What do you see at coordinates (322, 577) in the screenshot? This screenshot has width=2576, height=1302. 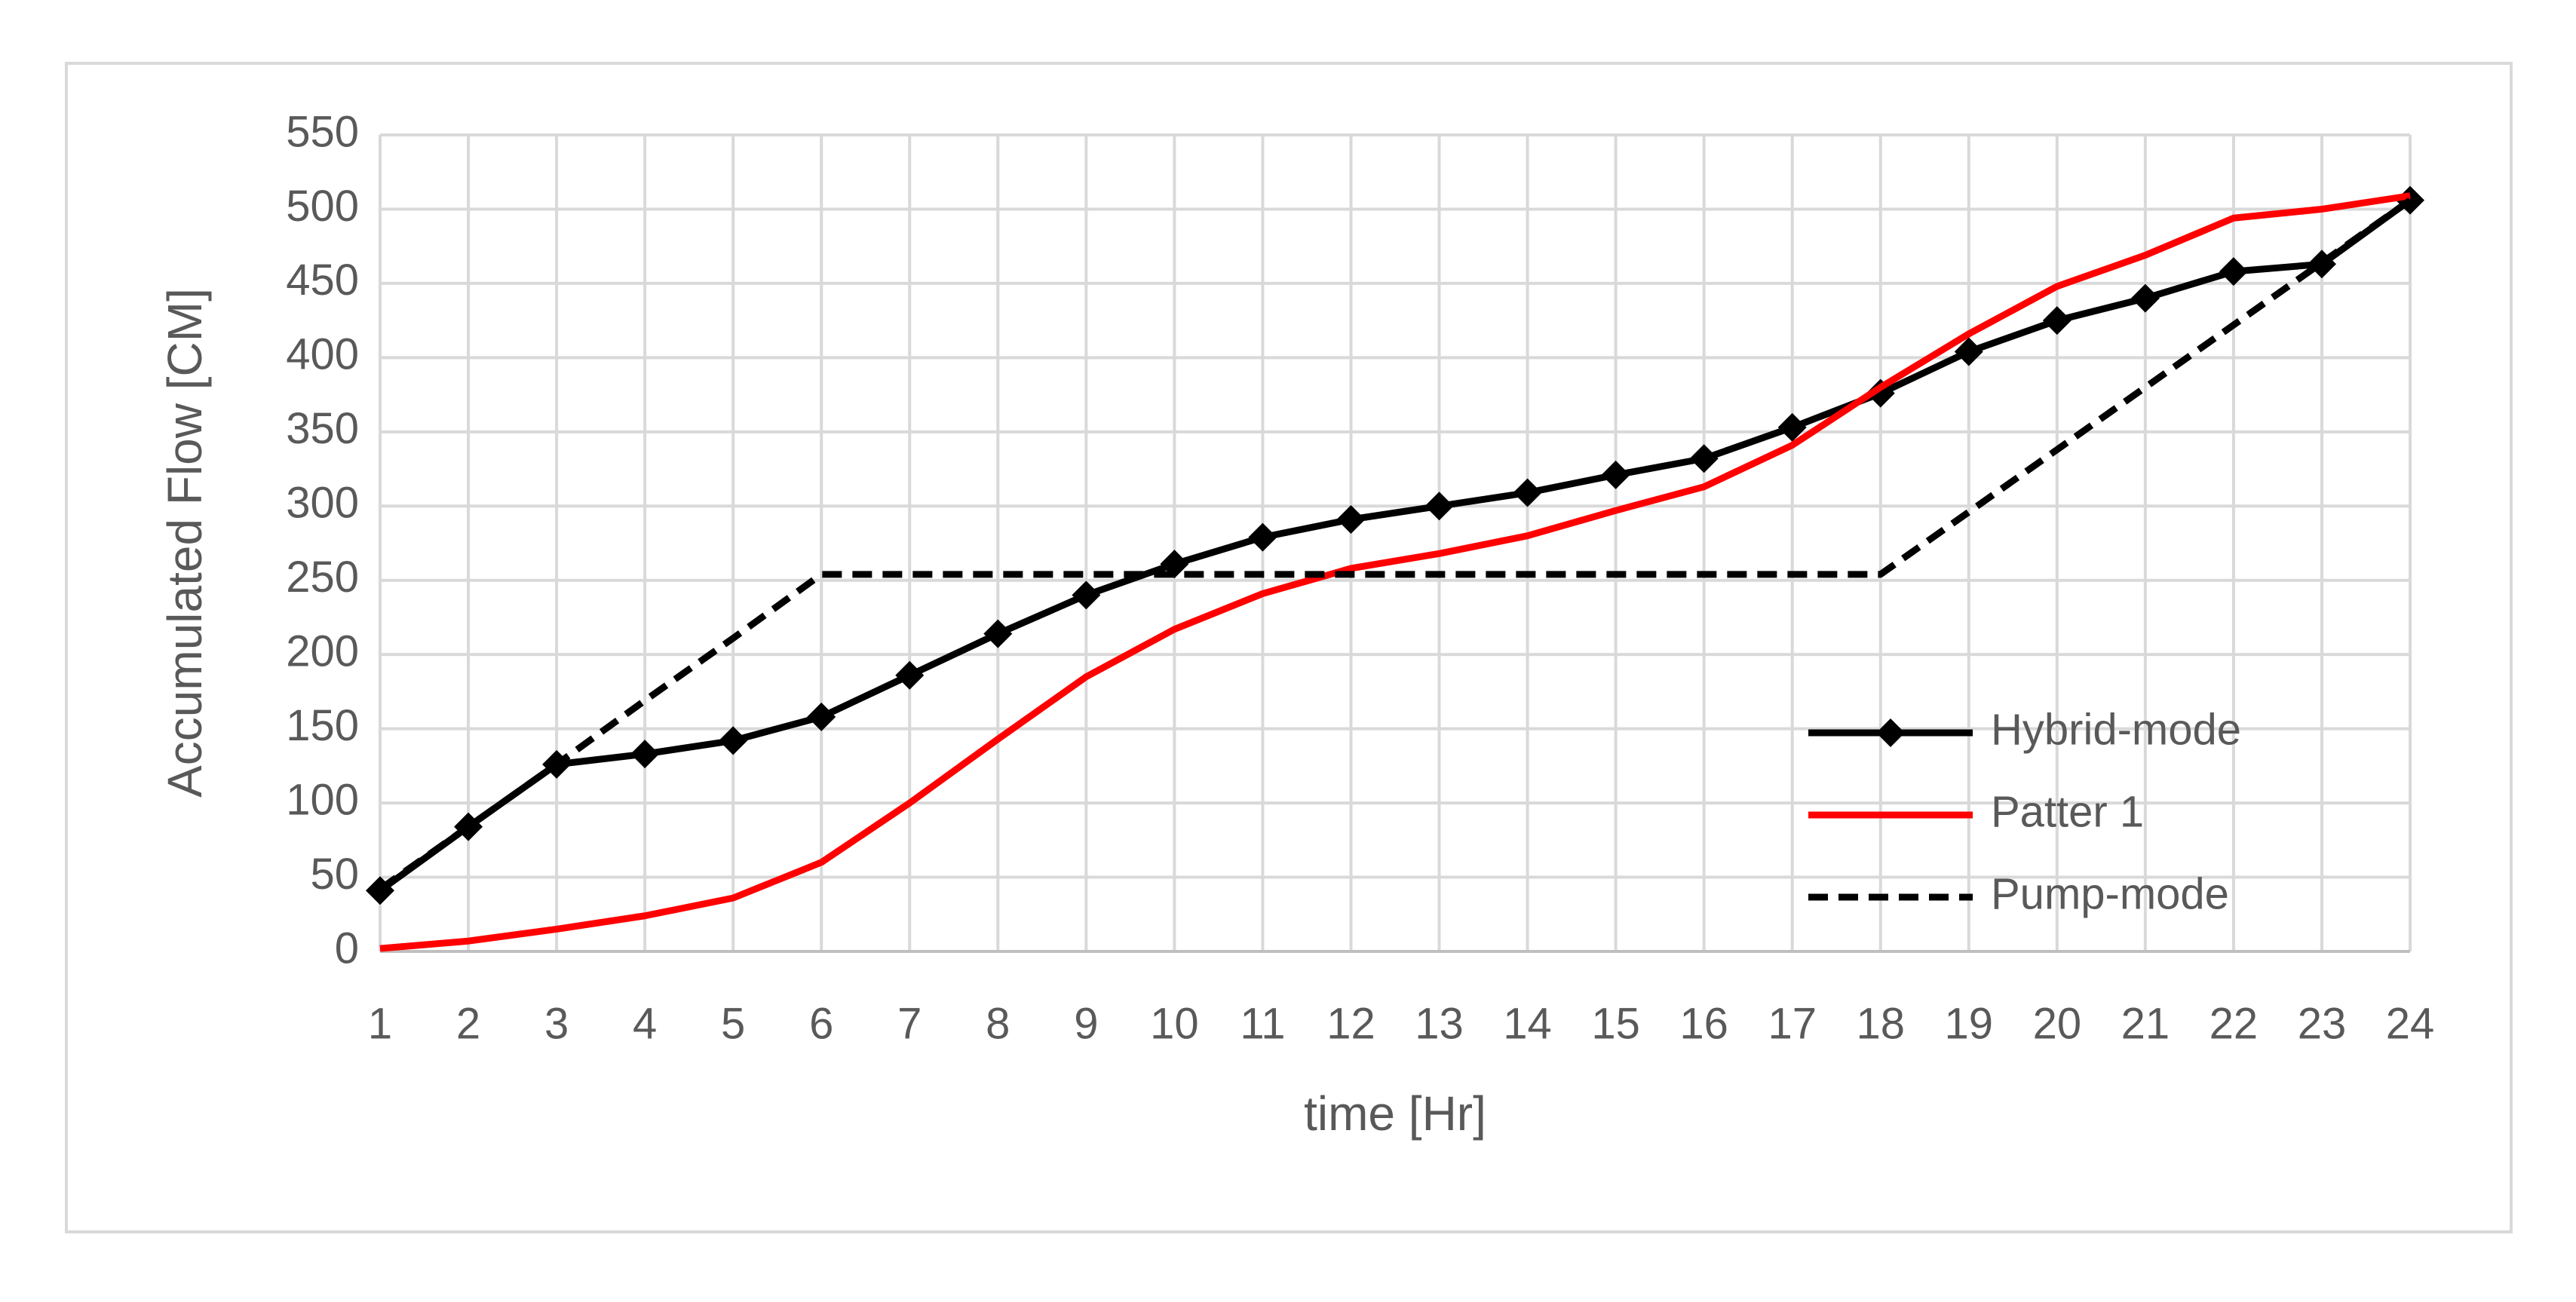 I see `y-tick-label: 250` at bounding box center [322, 577].